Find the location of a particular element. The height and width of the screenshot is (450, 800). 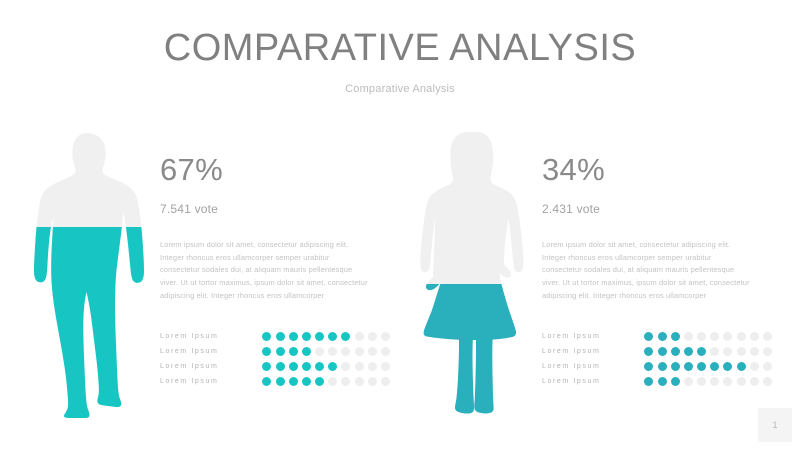

male-silhouette is located at coordinates (89, 275).